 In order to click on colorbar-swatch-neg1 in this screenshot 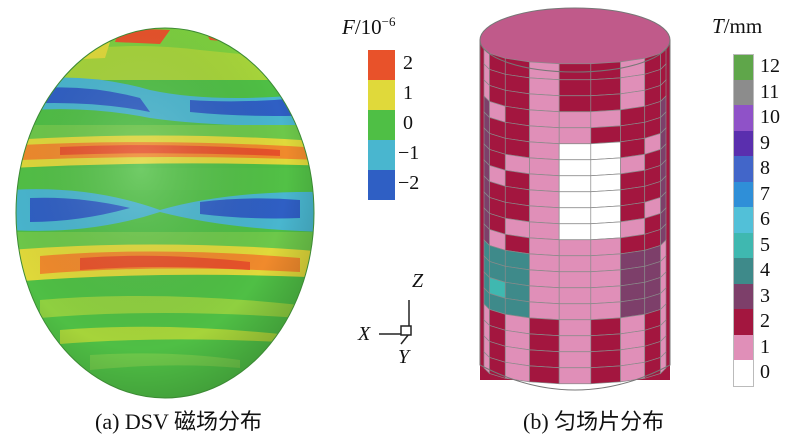, I will do `click(381, 155)`.